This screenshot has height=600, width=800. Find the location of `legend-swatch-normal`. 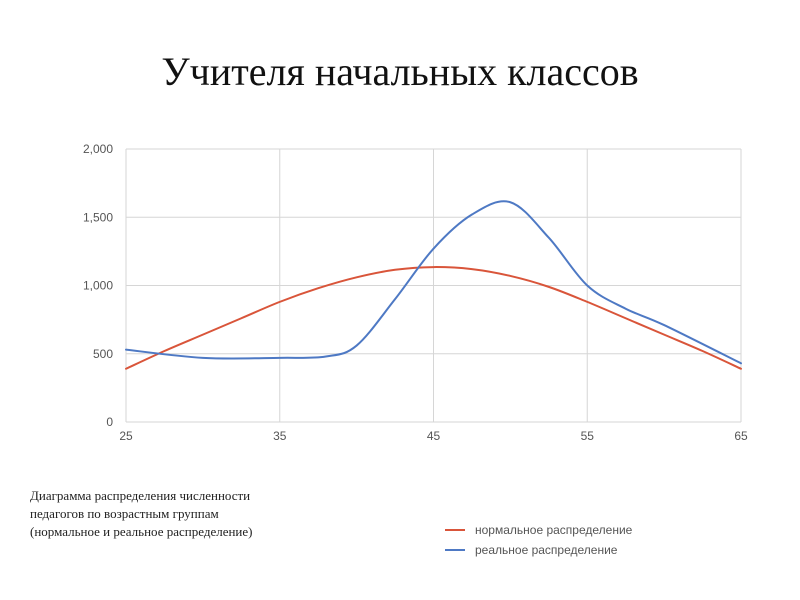

legend-swatch-normal is located at coordinates (455, 530).